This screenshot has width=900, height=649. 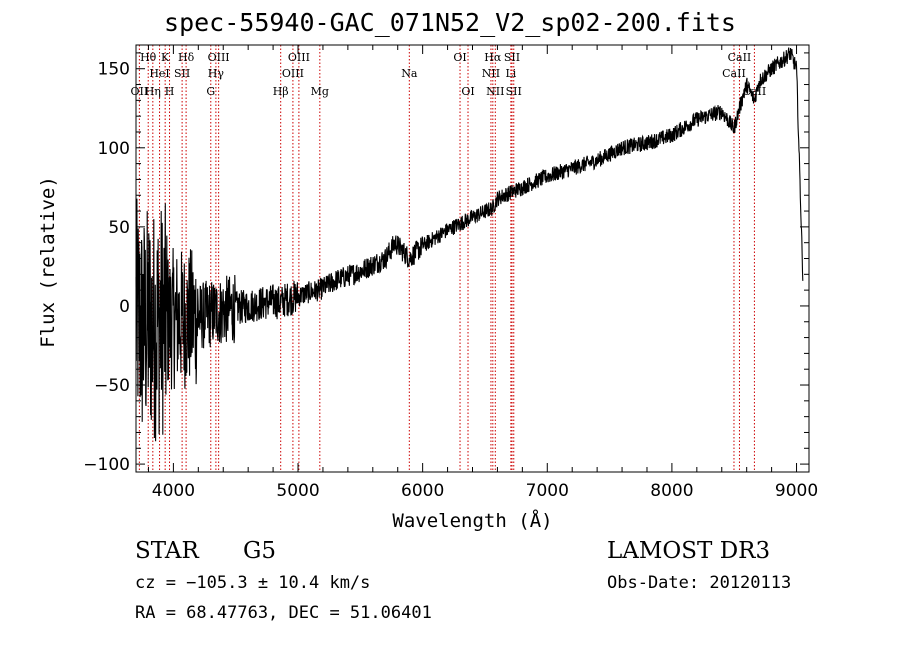 I want to click on y-tick-label: 0, so click(x=124, y=307).